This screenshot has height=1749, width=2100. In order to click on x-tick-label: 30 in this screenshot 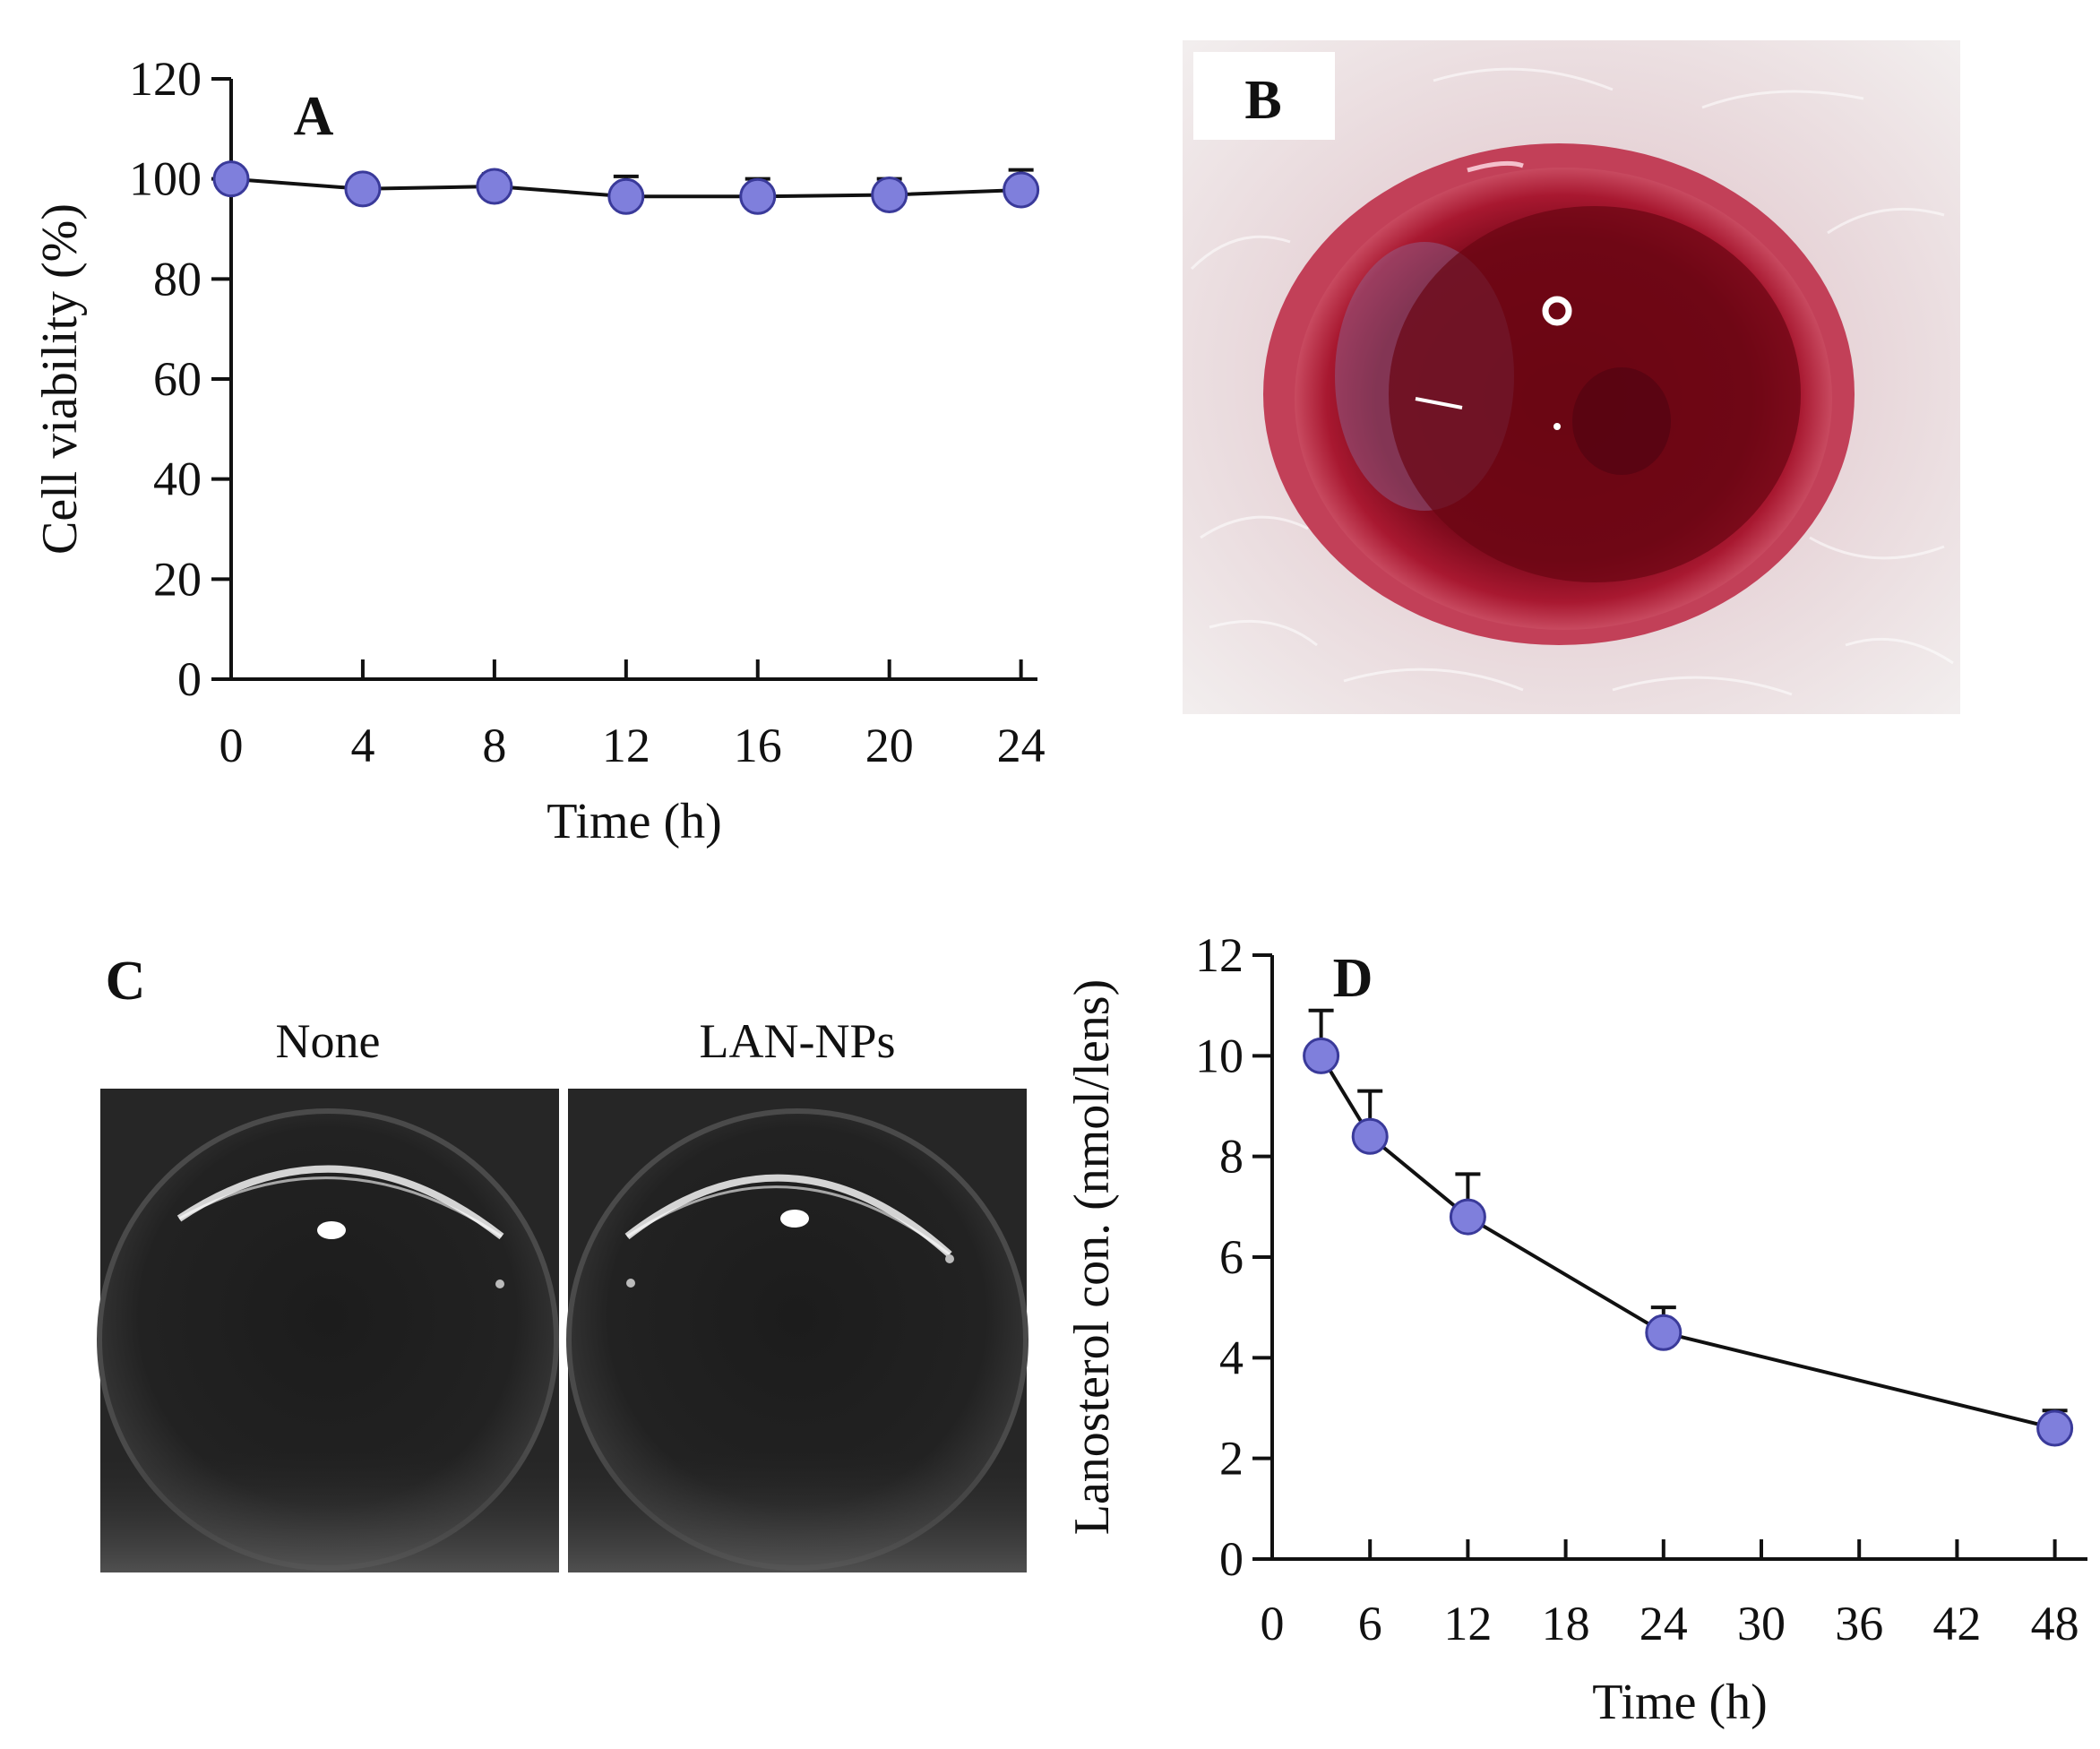, I will do `click(1761, 1623)`.